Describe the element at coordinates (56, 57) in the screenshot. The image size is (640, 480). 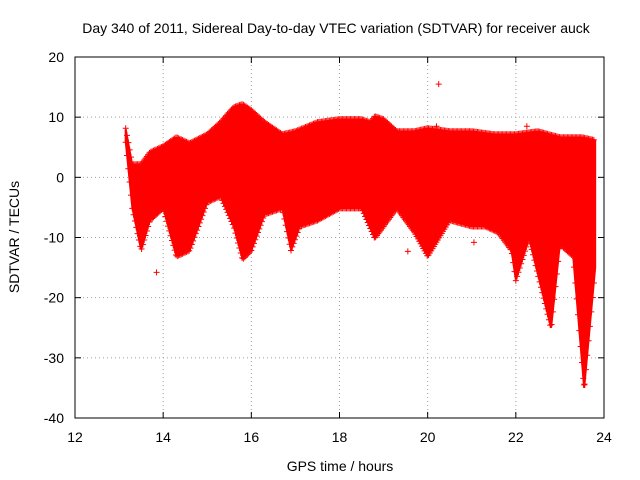
I see `y-tick-label: 20` at that location.